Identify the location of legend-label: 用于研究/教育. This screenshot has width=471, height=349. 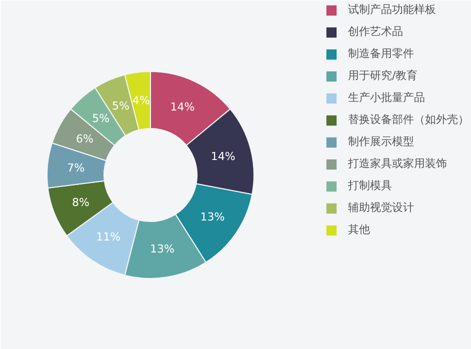
(383, 75).